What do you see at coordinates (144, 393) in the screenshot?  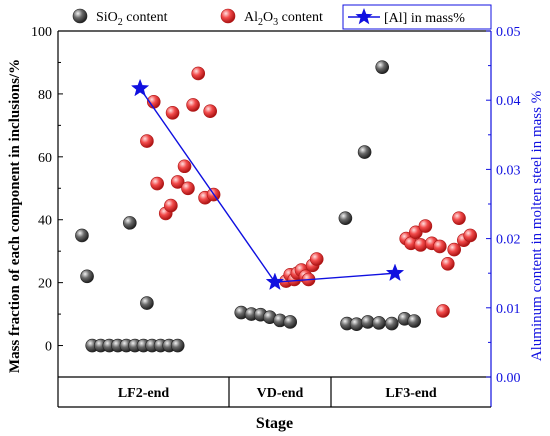 I see `category-label: LF2-end` at bounding box center [144, 393].